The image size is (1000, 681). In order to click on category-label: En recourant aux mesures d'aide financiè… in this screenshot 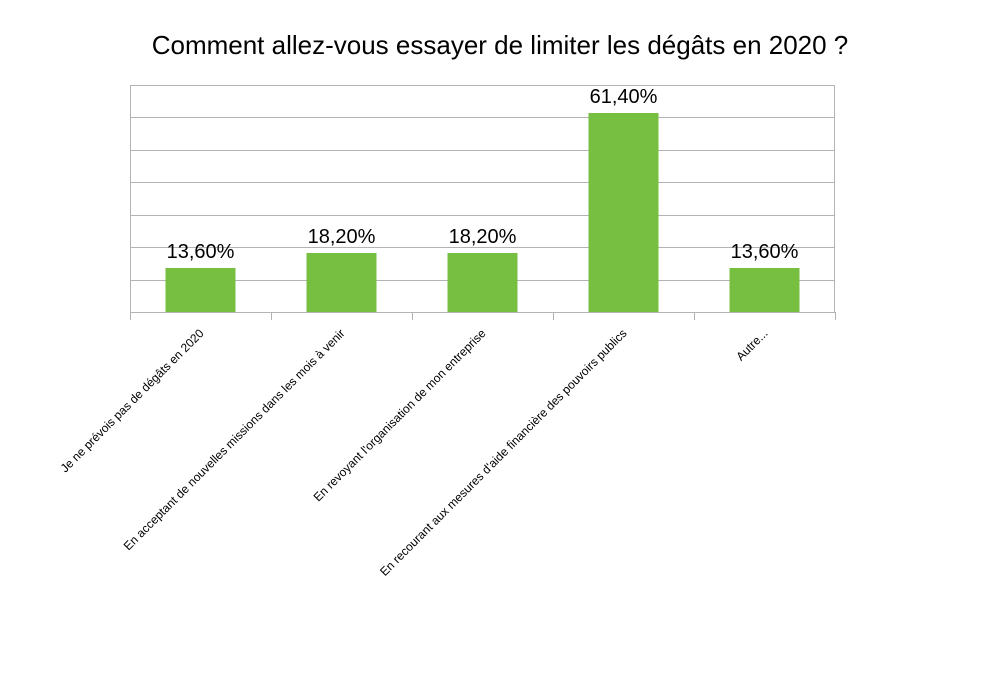, I will do `click(503, 452)`.